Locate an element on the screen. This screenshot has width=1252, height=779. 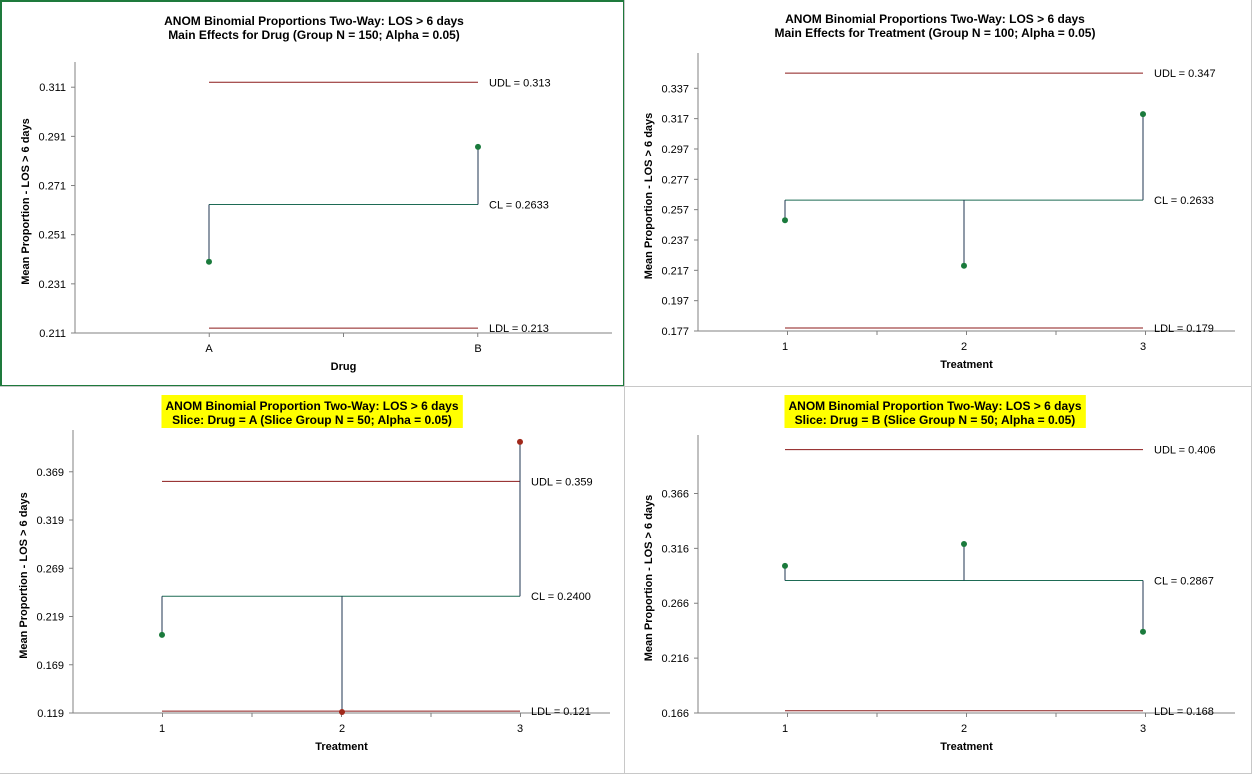
y-tick-label: 0.319 is located at coordinates (50, 521).